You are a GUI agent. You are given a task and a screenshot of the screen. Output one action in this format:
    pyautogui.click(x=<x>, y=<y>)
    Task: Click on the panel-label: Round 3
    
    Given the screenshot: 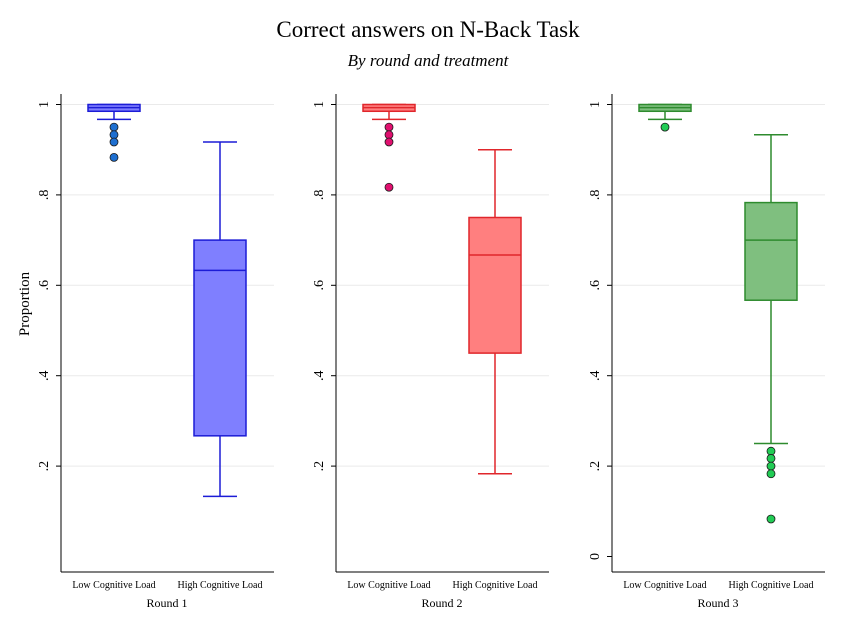 What is the action you would take?
    pyautogui.click(x=717, y=603)
    